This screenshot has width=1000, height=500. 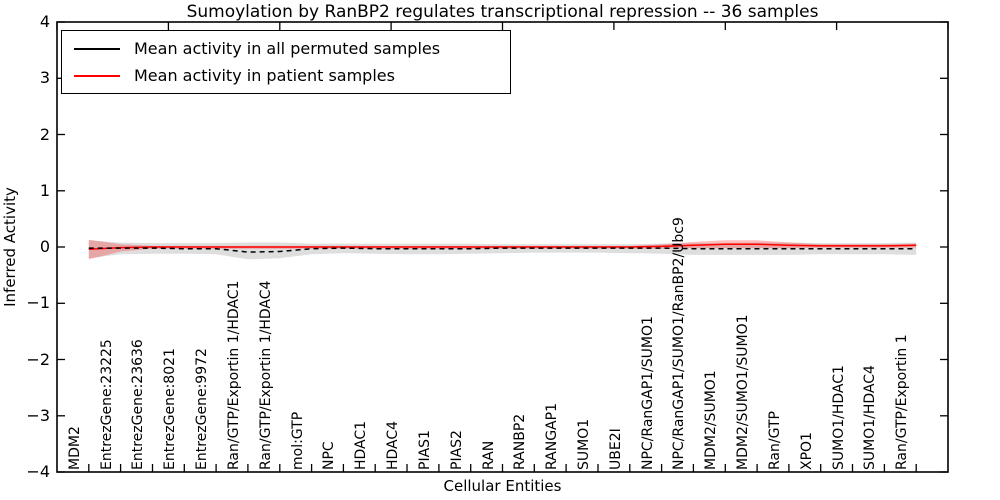 What do you see at coordinates (870, 417) in the screenshot?
I see `x-tick-label: SUMO1/HDAC4` at bounding box center [870, 417].